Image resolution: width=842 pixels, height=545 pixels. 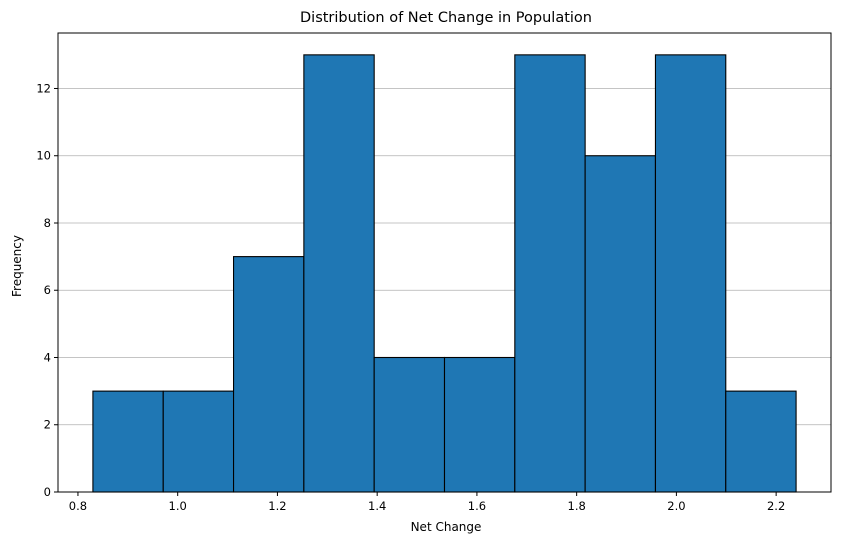 What do you see at coordinates (178, 506) in the screenshot?
I see `x-tick-label: 1.0` at bounding box center [178, 506].